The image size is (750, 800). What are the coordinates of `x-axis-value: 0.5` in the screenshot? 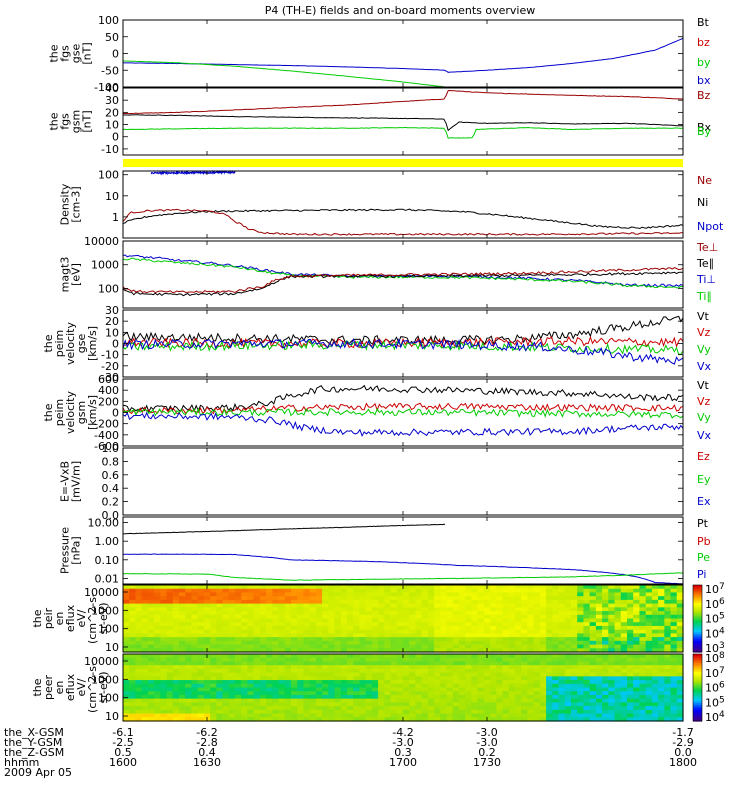 It's located at (123, 752).